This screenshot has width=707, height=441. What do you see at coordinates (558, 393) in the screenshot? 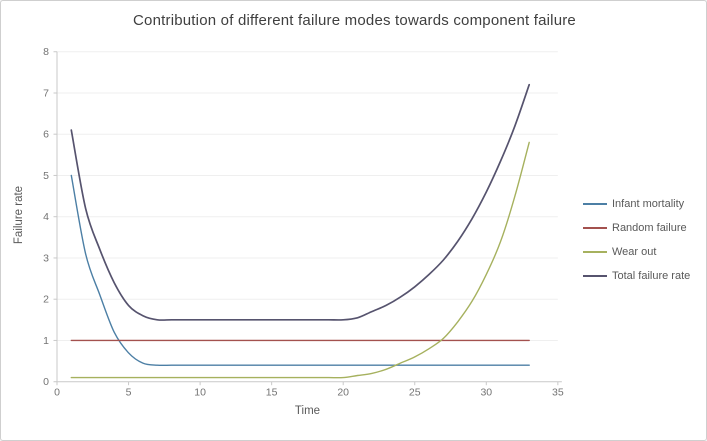
I see `x-tick-label: 35` at bounding box center [558, 393].